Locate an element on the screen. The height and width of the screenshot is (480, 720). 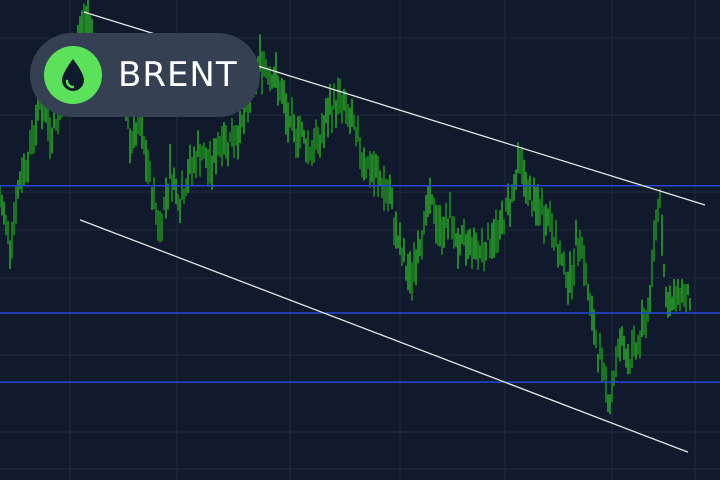
symbol-badge: BRENT is located at coordinates (145, 75).